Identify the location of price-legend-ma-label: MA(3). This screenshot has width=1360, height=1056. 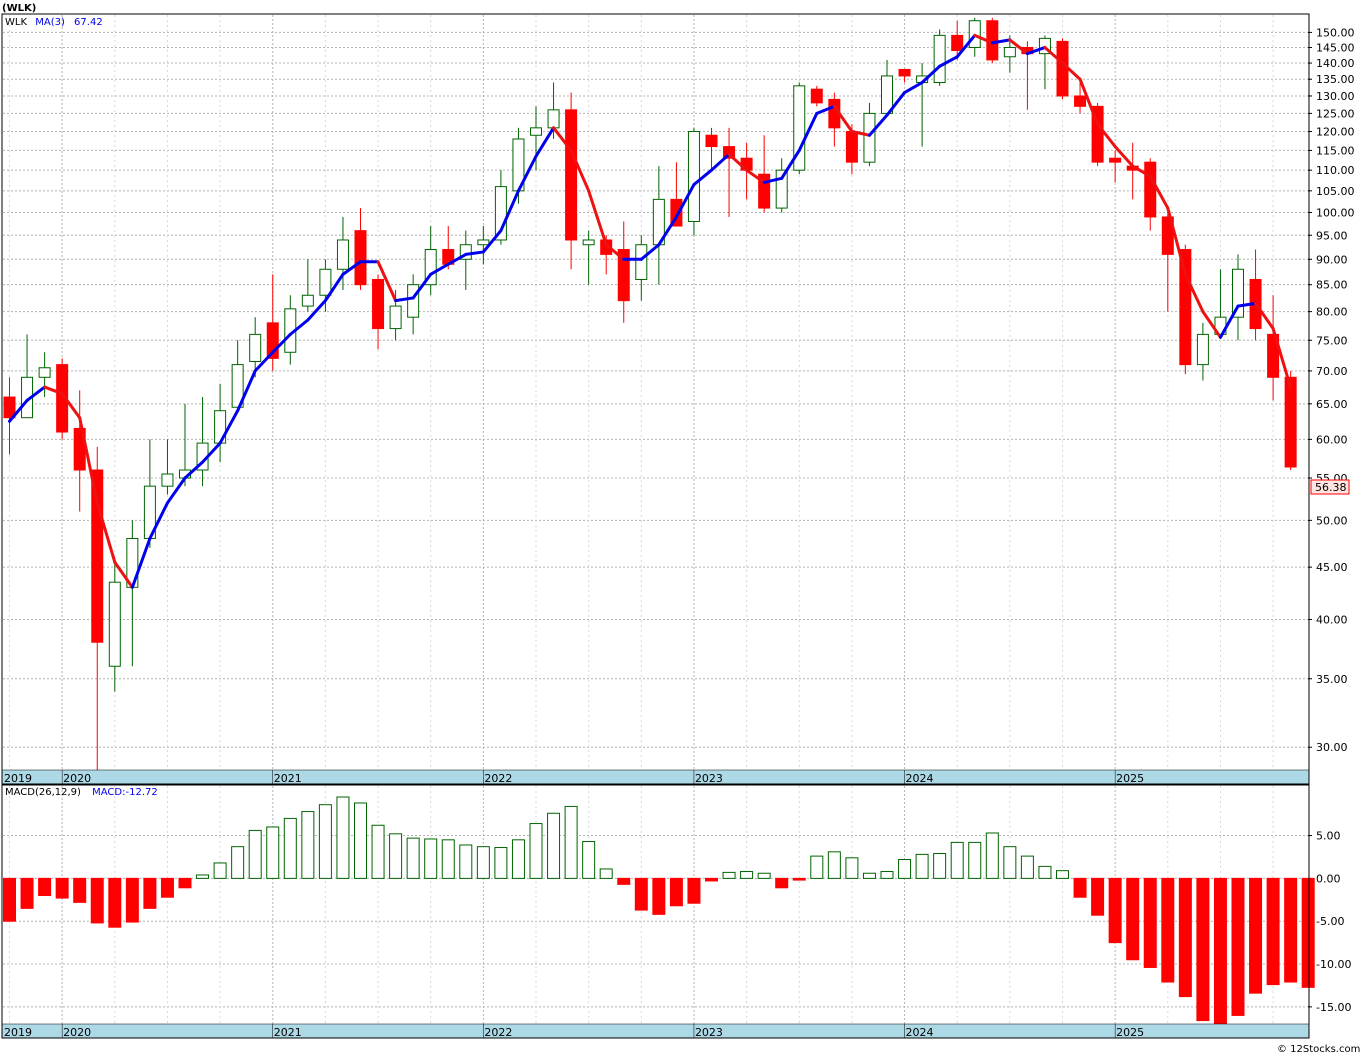
(50, 22).